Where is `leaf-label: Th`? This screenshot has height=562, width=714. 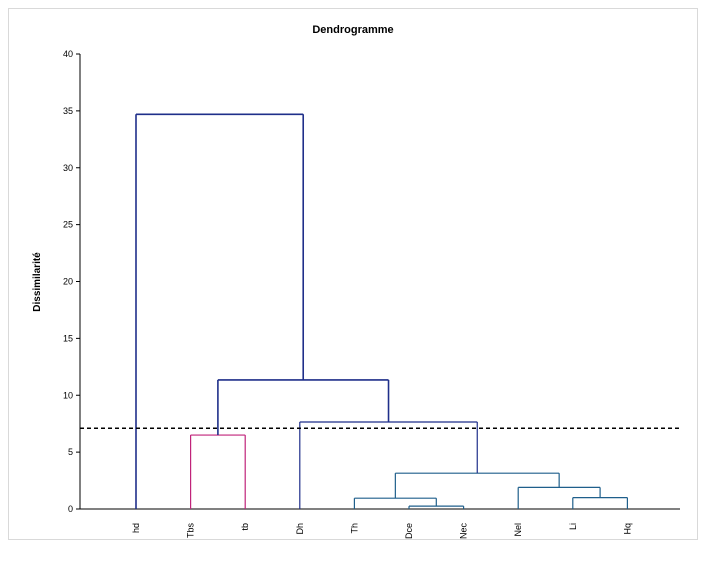
leaf-label: Th is located at coordinates (354, 528).